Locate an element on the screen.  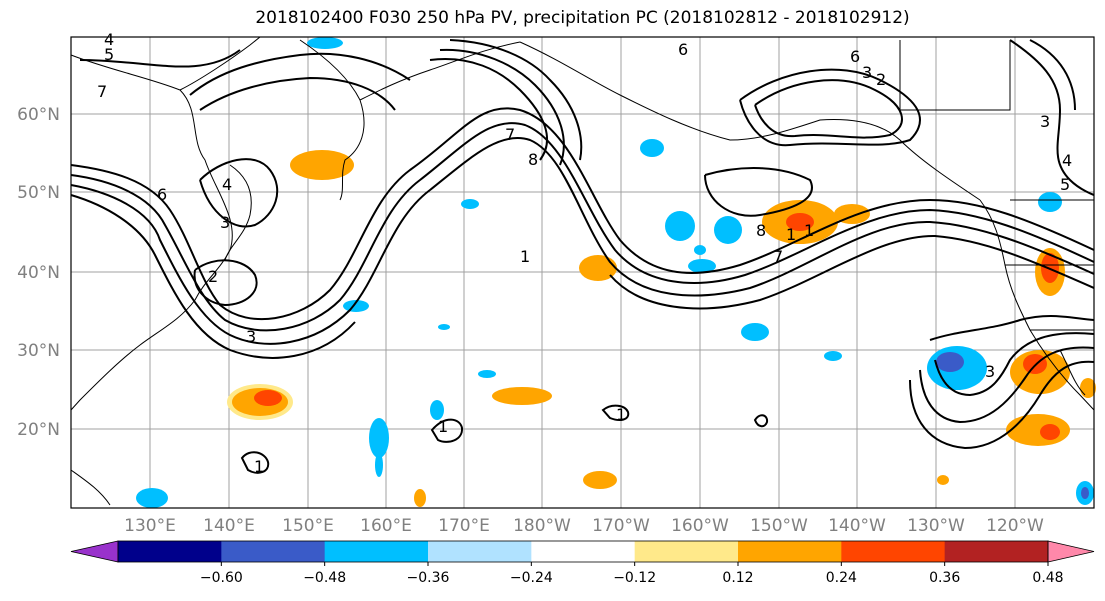
lat-label: 30°N is located at coordinates (38, 351).